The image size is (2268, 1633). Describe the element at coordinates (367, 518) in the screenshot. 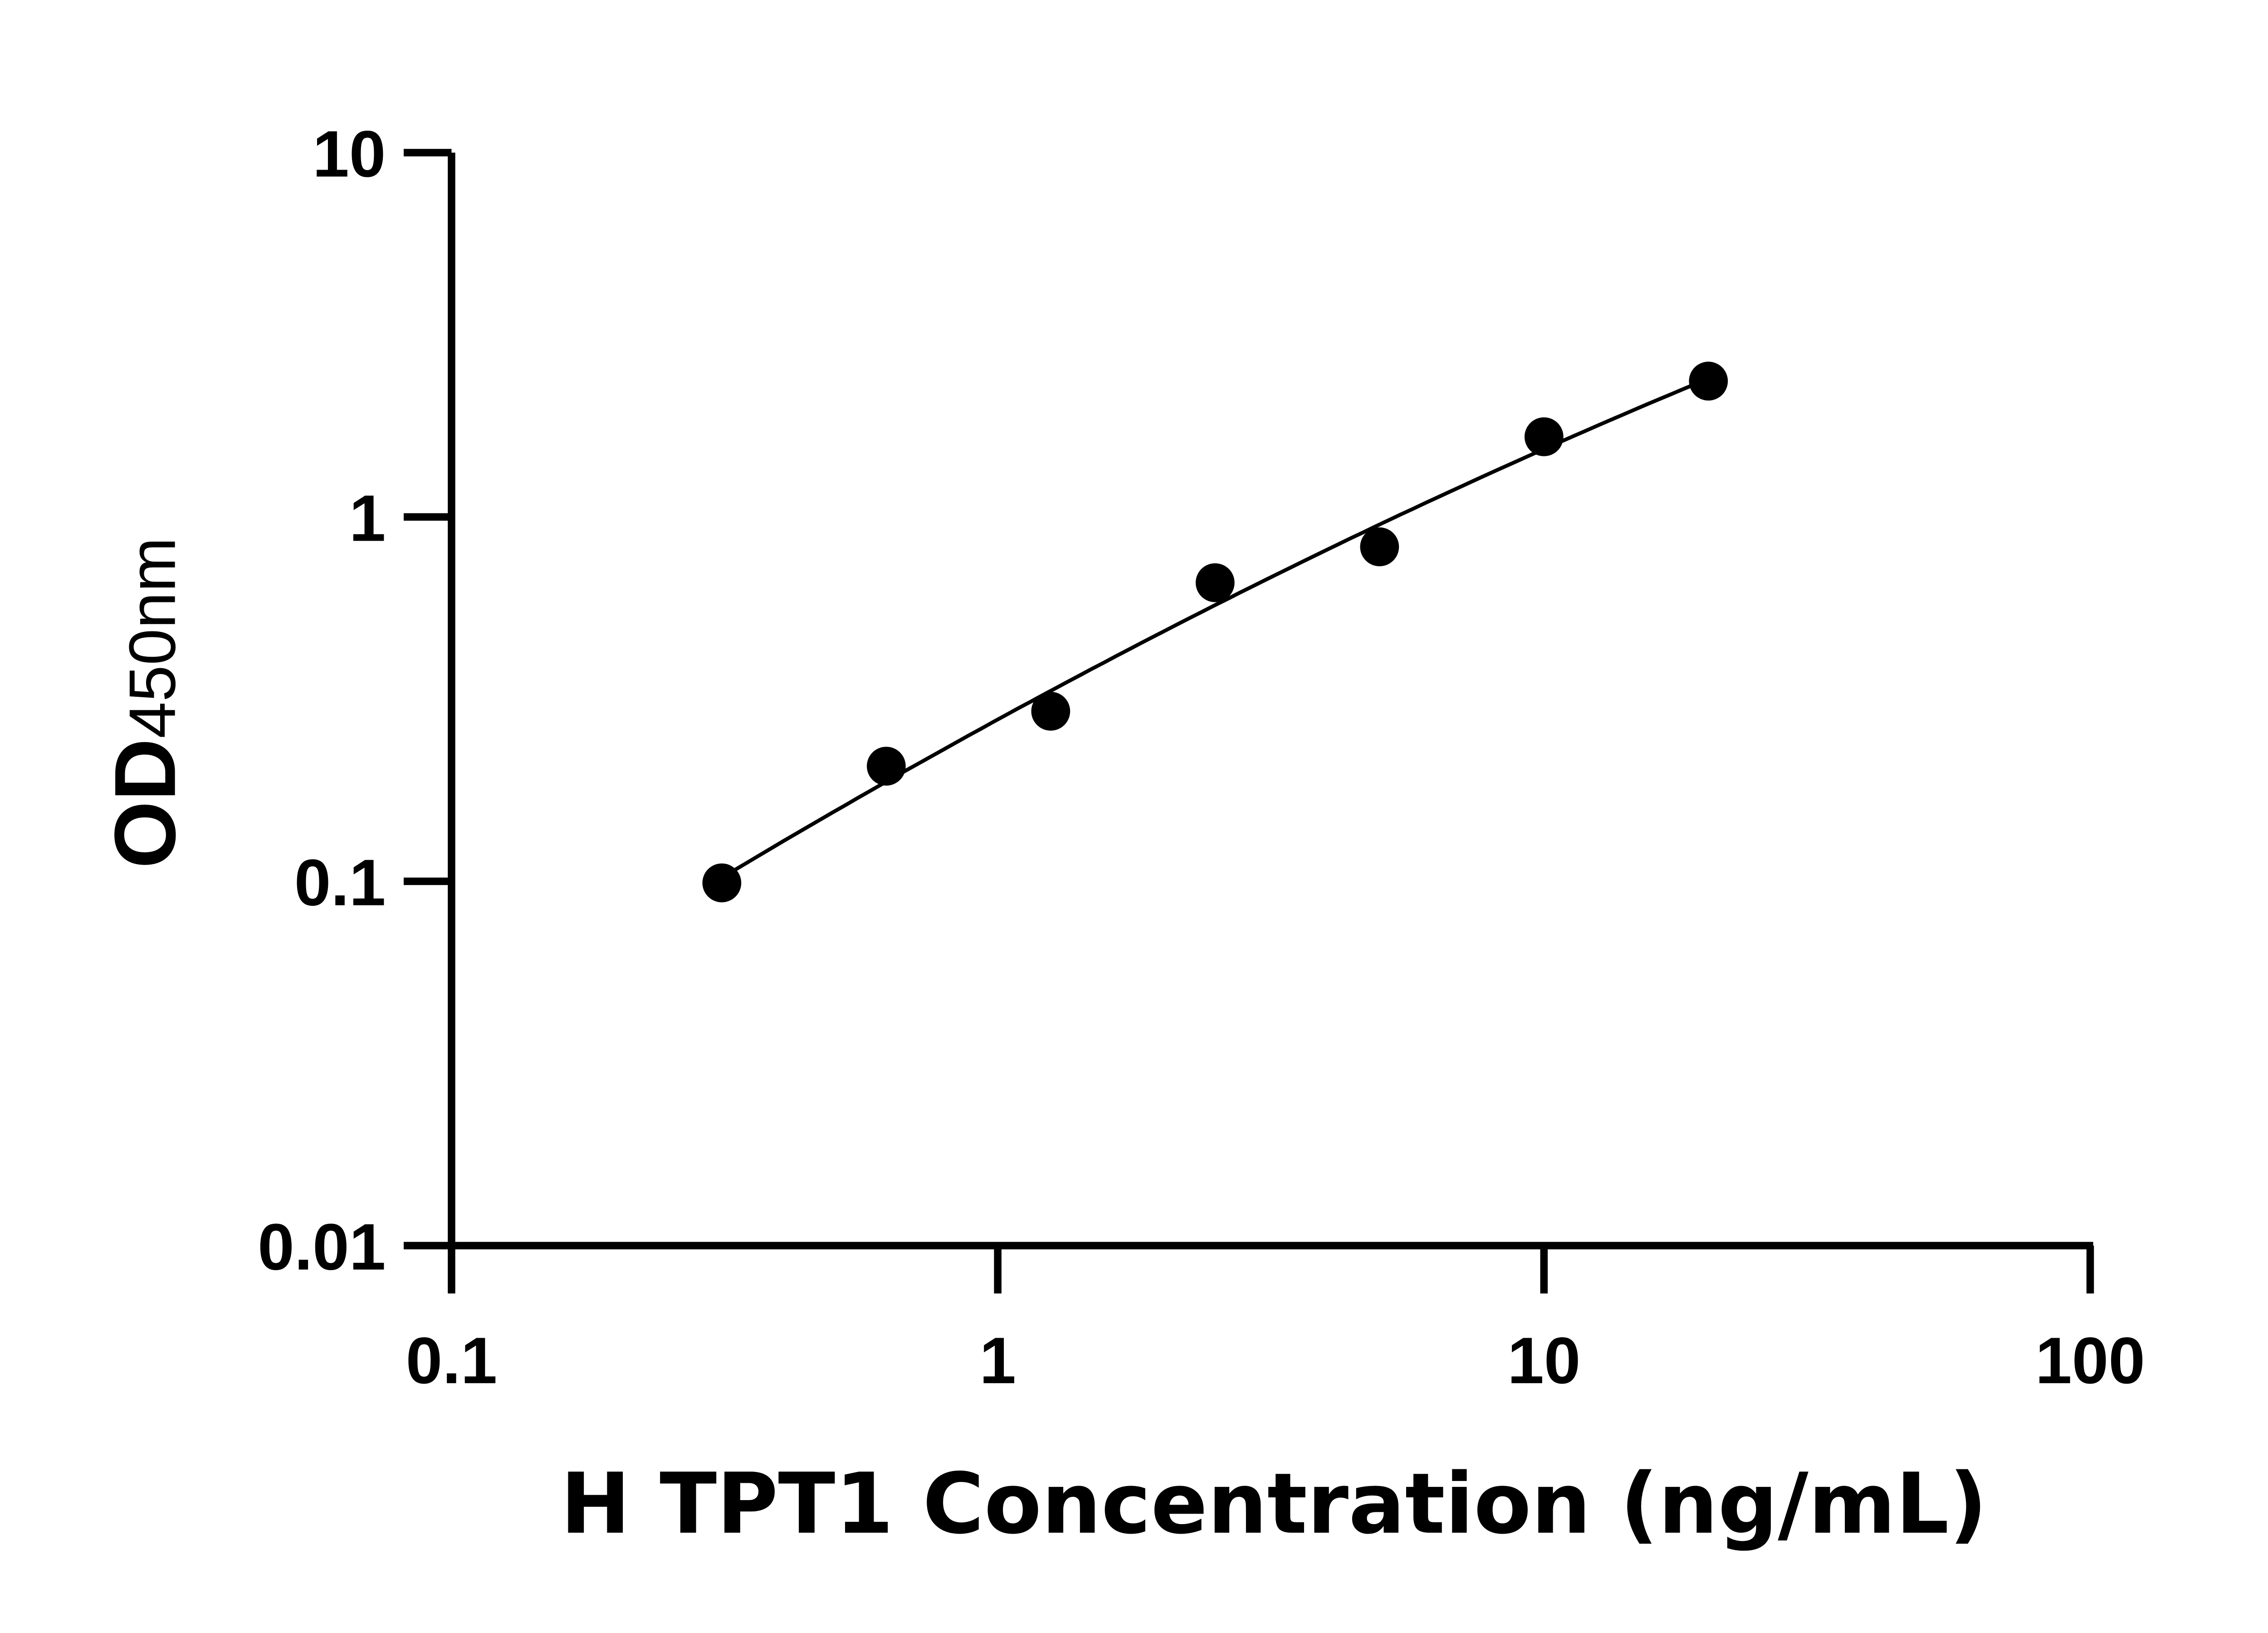

I see `y-tick-label: 1` at that location.